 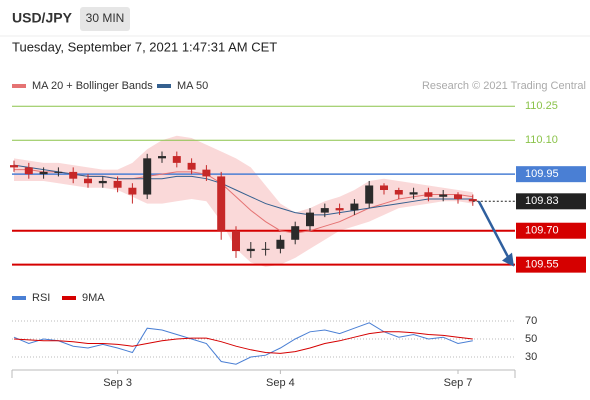 I want to click on current-box, so click(x=551, y=201).